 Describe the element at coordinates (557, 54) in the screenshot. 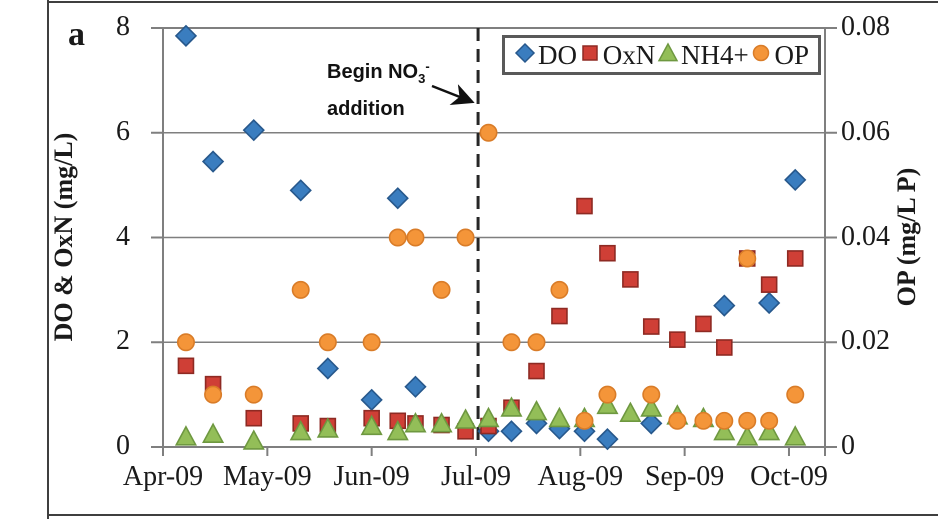

I see `legend-label-do: DO` at that location.